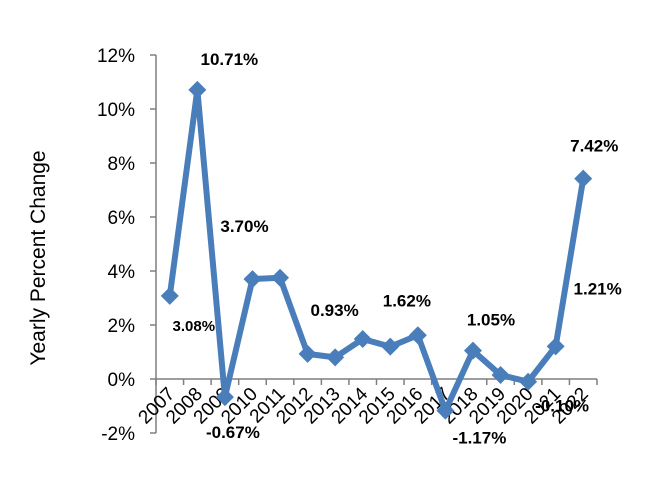  I want to click on y-axis-ticks: -2% 0% 2% 4% 6% 8% 10% 12%, so click(126, 245).